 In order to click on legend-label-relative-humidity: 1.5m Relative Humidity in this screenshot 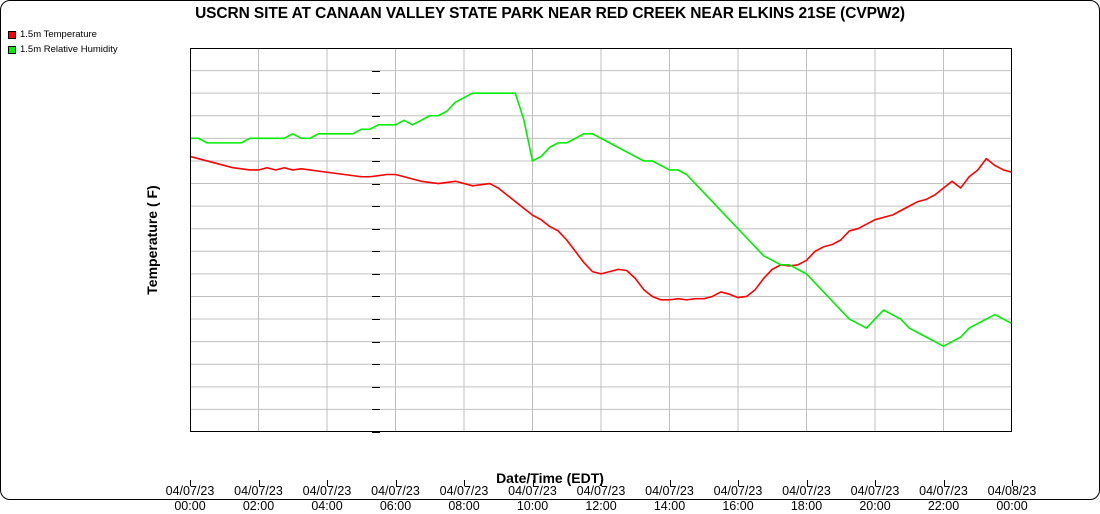, I will do `click(69, 49)`.